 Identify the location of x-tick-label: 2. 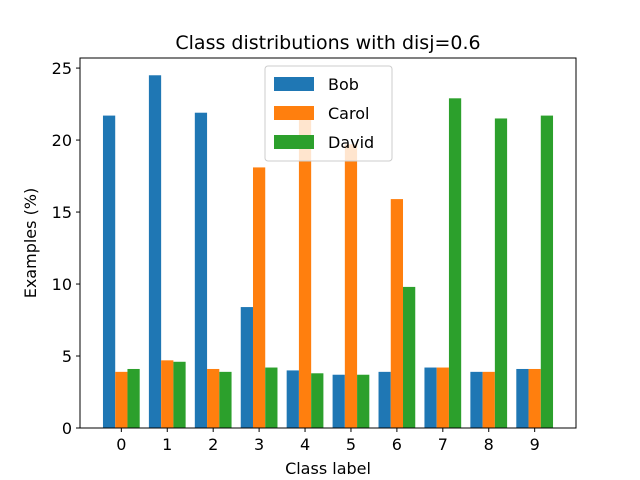
(213, 444).